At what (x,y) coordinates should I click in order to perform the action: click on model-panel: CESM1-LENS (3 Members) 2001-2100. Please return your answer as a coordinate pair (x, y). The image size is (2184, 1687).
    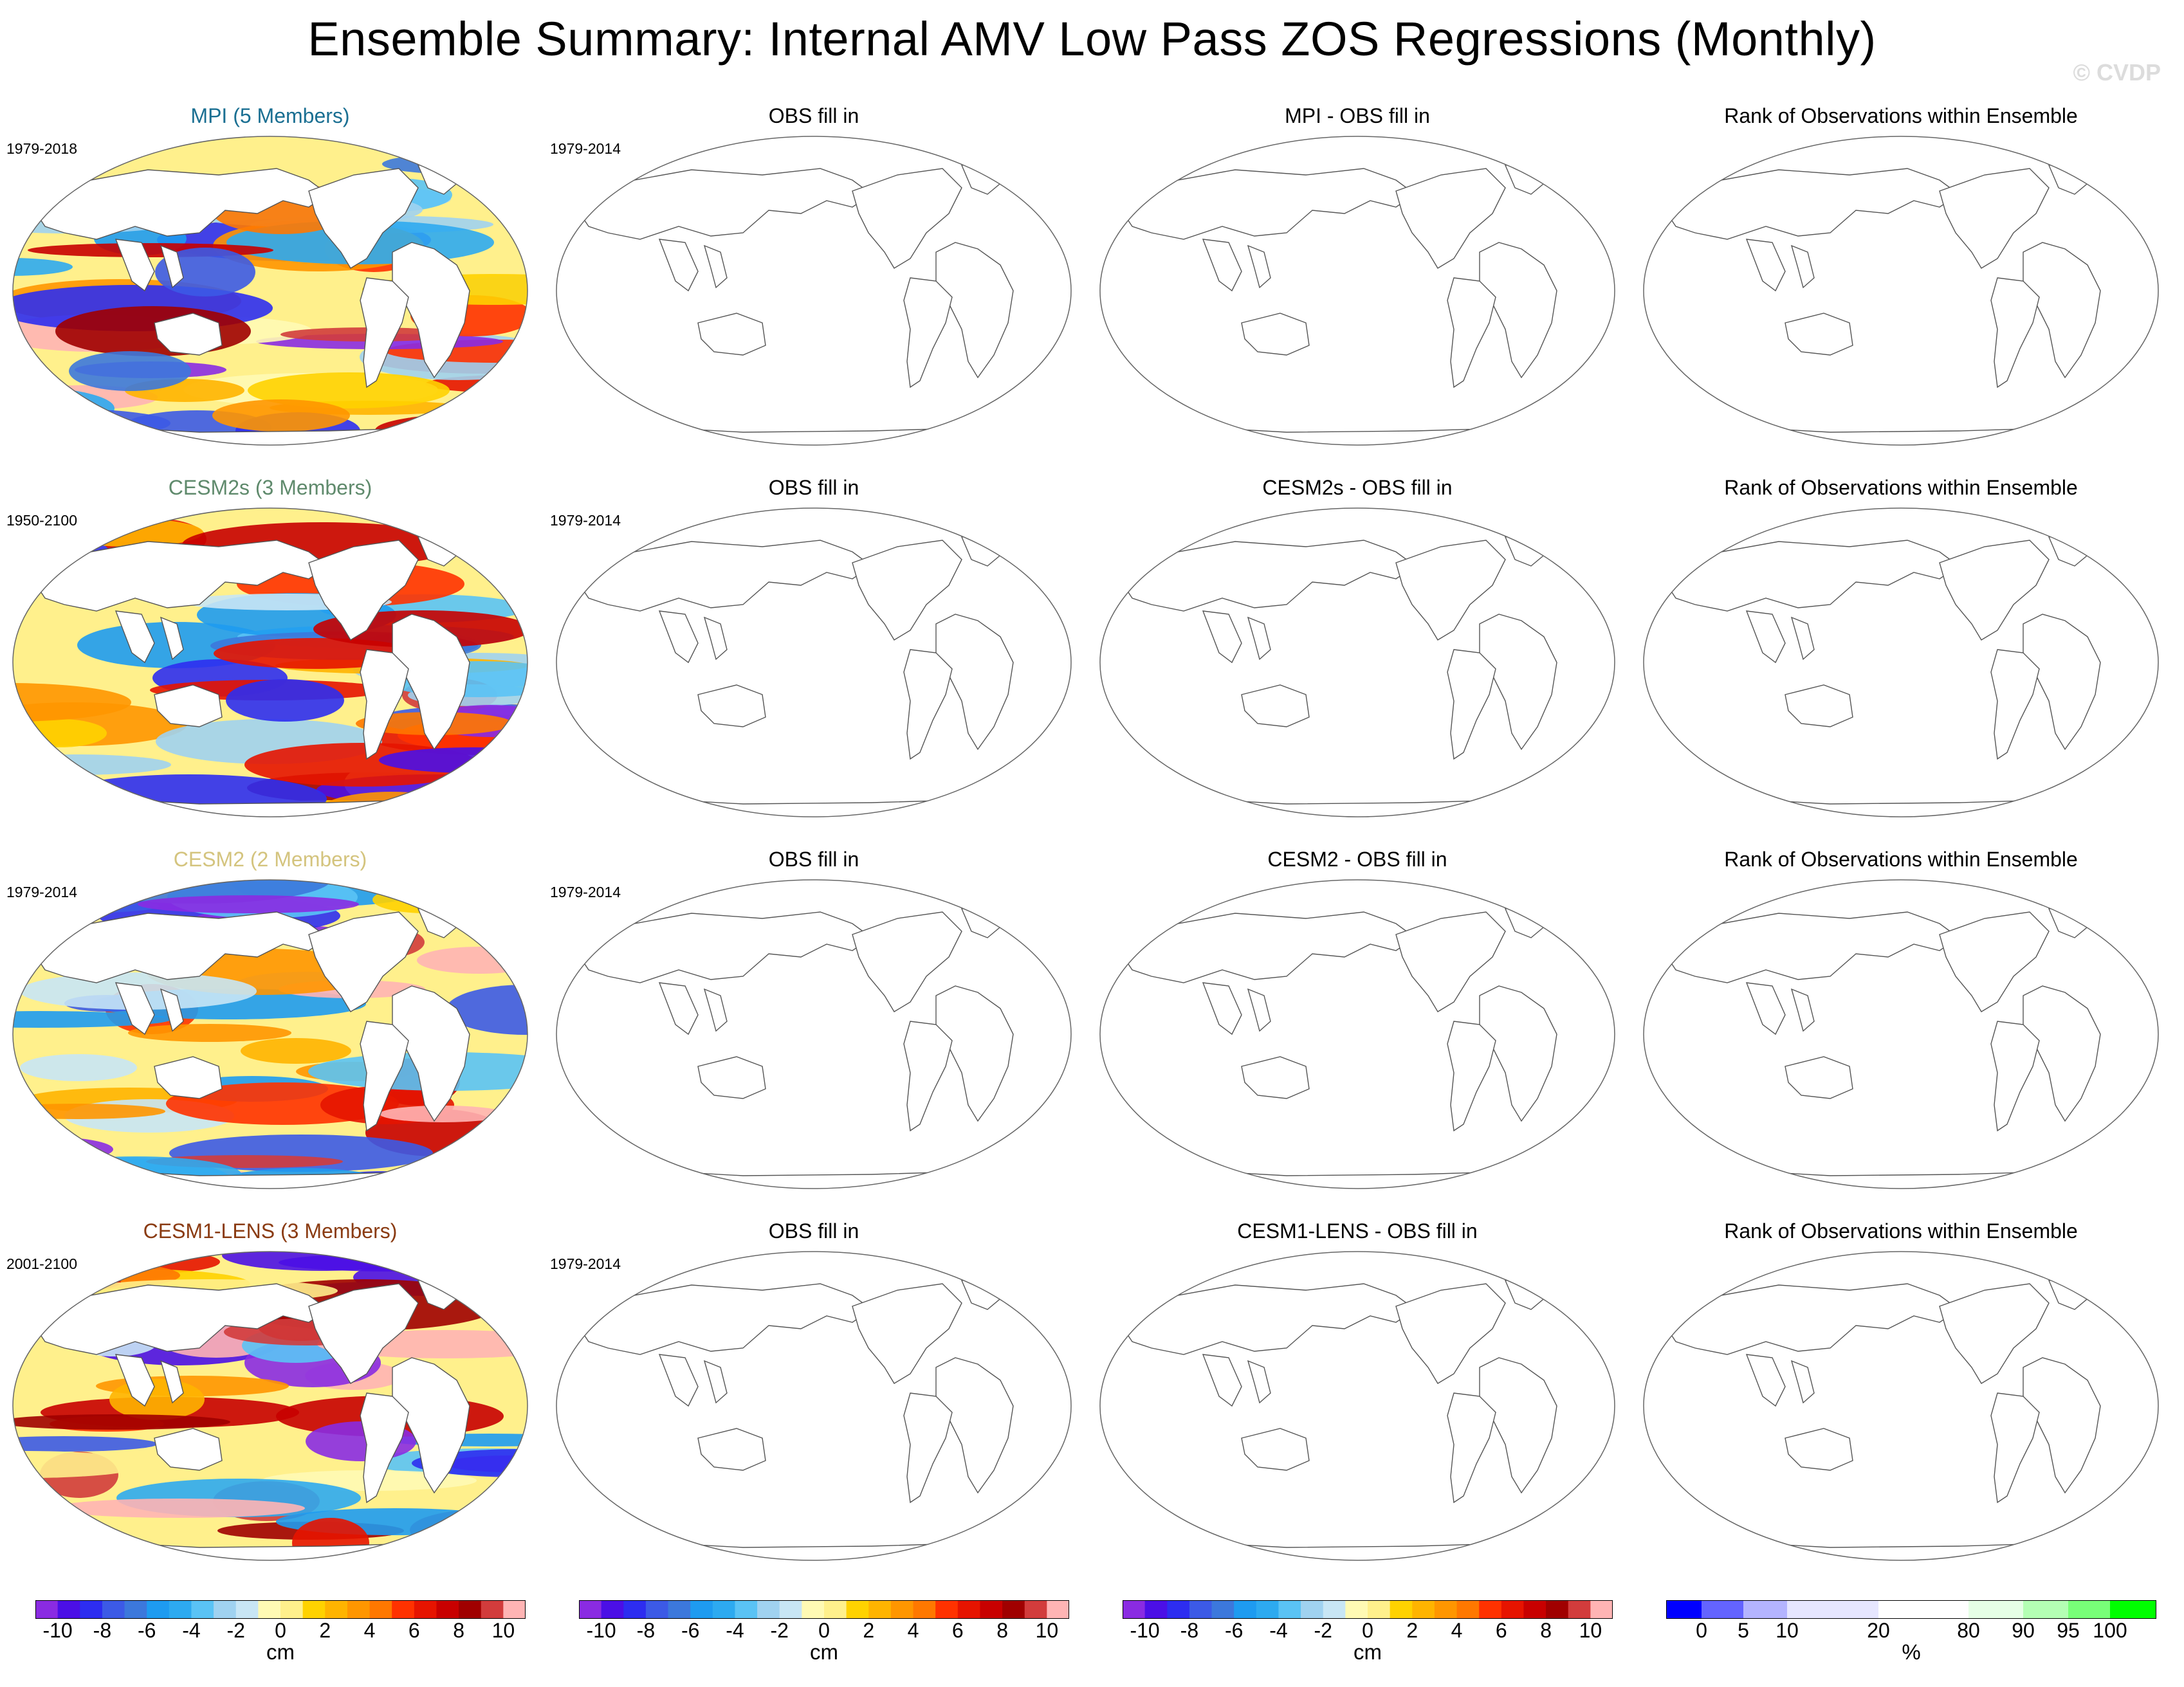
    Looking at the image, I should click on (270, 1399).